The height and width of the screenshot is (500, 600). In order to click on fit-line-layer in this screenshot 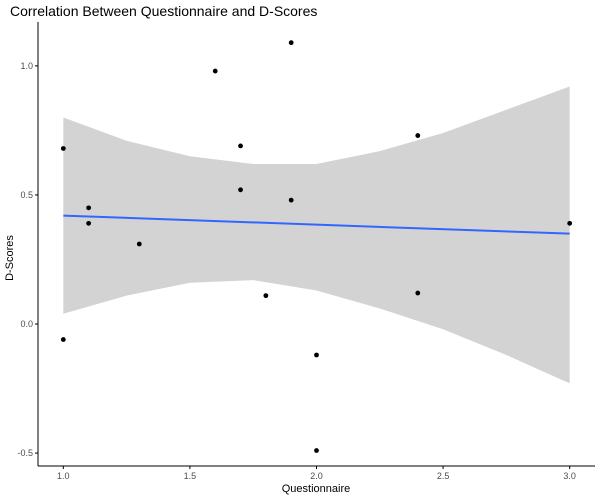, I will do `click(316, 224)`.